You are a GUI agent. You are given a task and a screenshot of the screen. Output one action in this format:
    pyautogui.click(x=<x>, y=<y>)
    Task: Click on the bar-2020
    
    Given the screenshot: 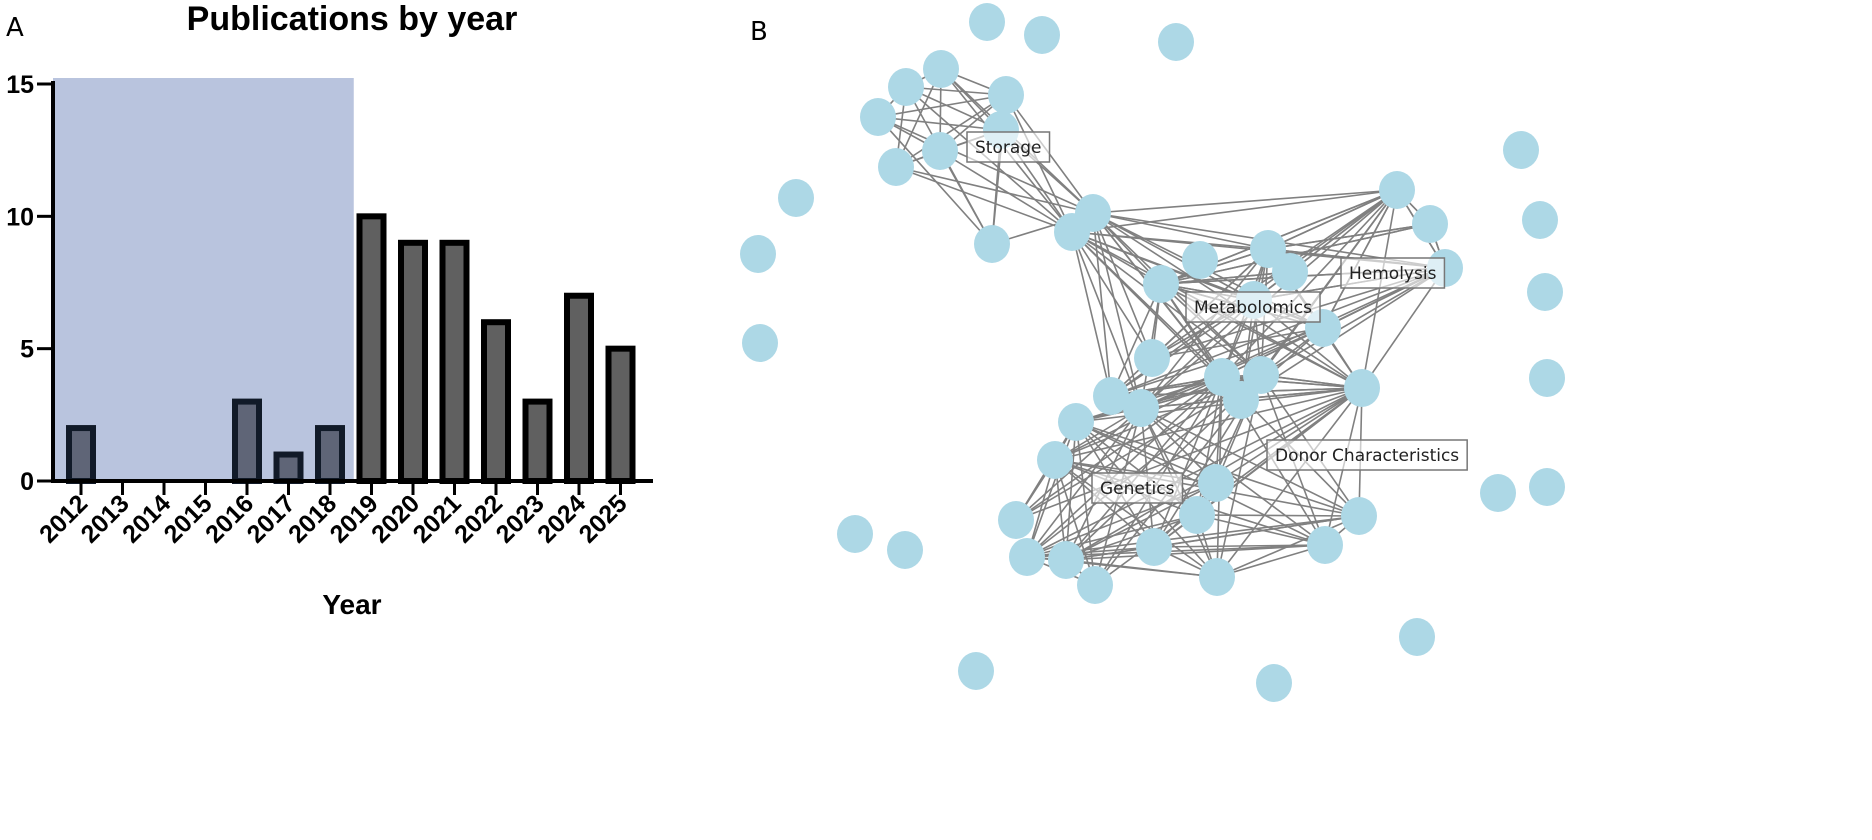 What is the action you would take?
    pyautogui.click(x=413, y=361)
    